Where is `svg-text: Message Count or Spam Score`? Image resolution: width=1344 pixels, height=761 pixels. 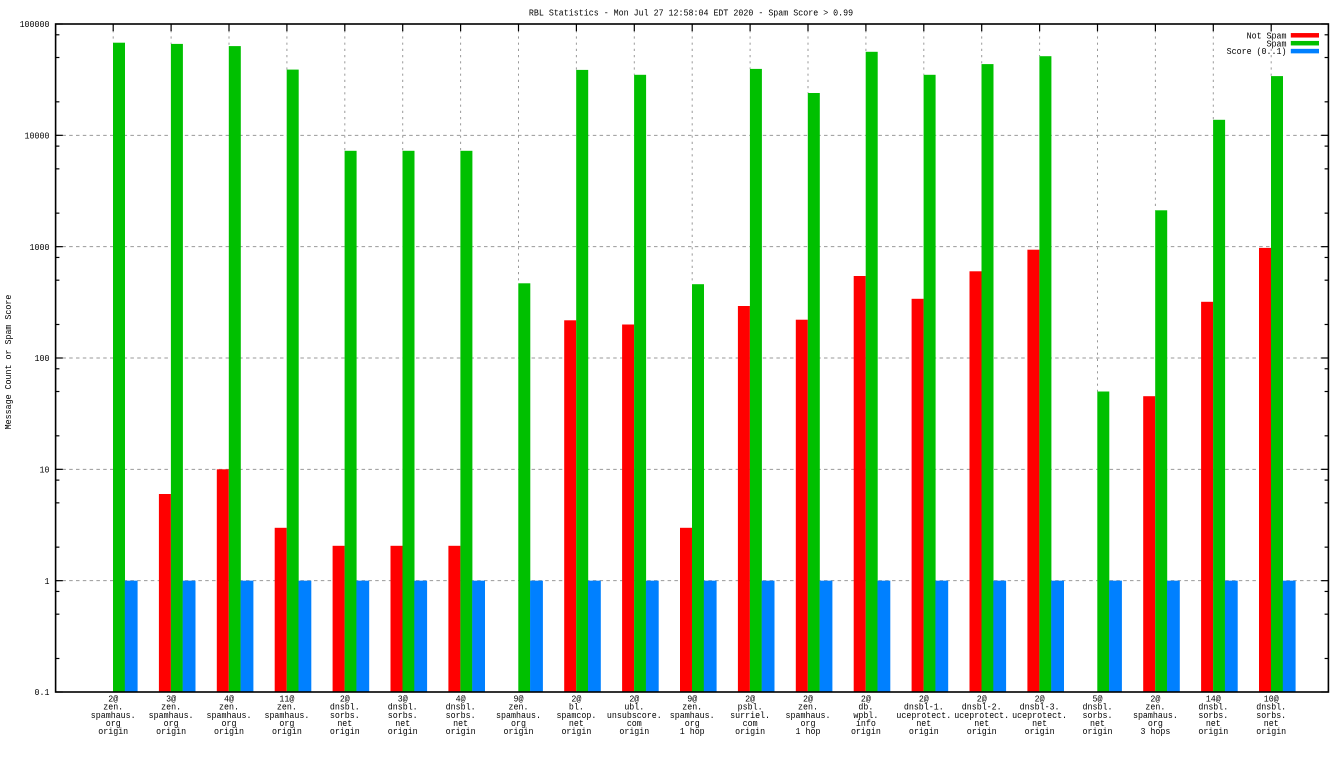 svg-text: Message Count or Spam Score is located at coordinates (9, 362).